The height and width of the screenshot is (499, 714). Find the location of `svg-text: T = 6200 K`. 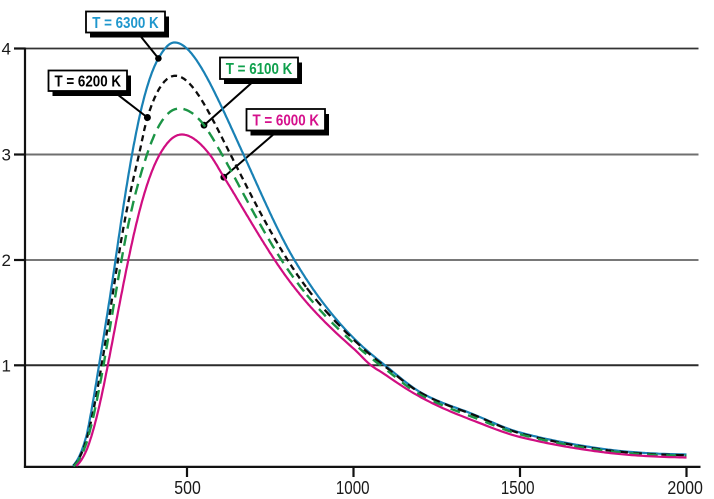

svg-text: T = 6200 K is located at coordinates (88, 82).